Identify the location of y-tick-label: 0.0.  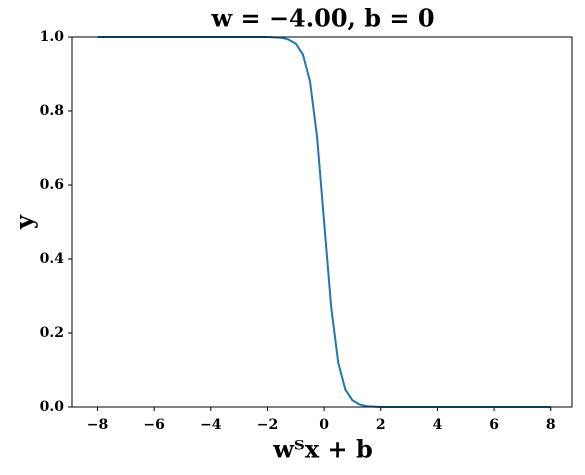
(52, 407).